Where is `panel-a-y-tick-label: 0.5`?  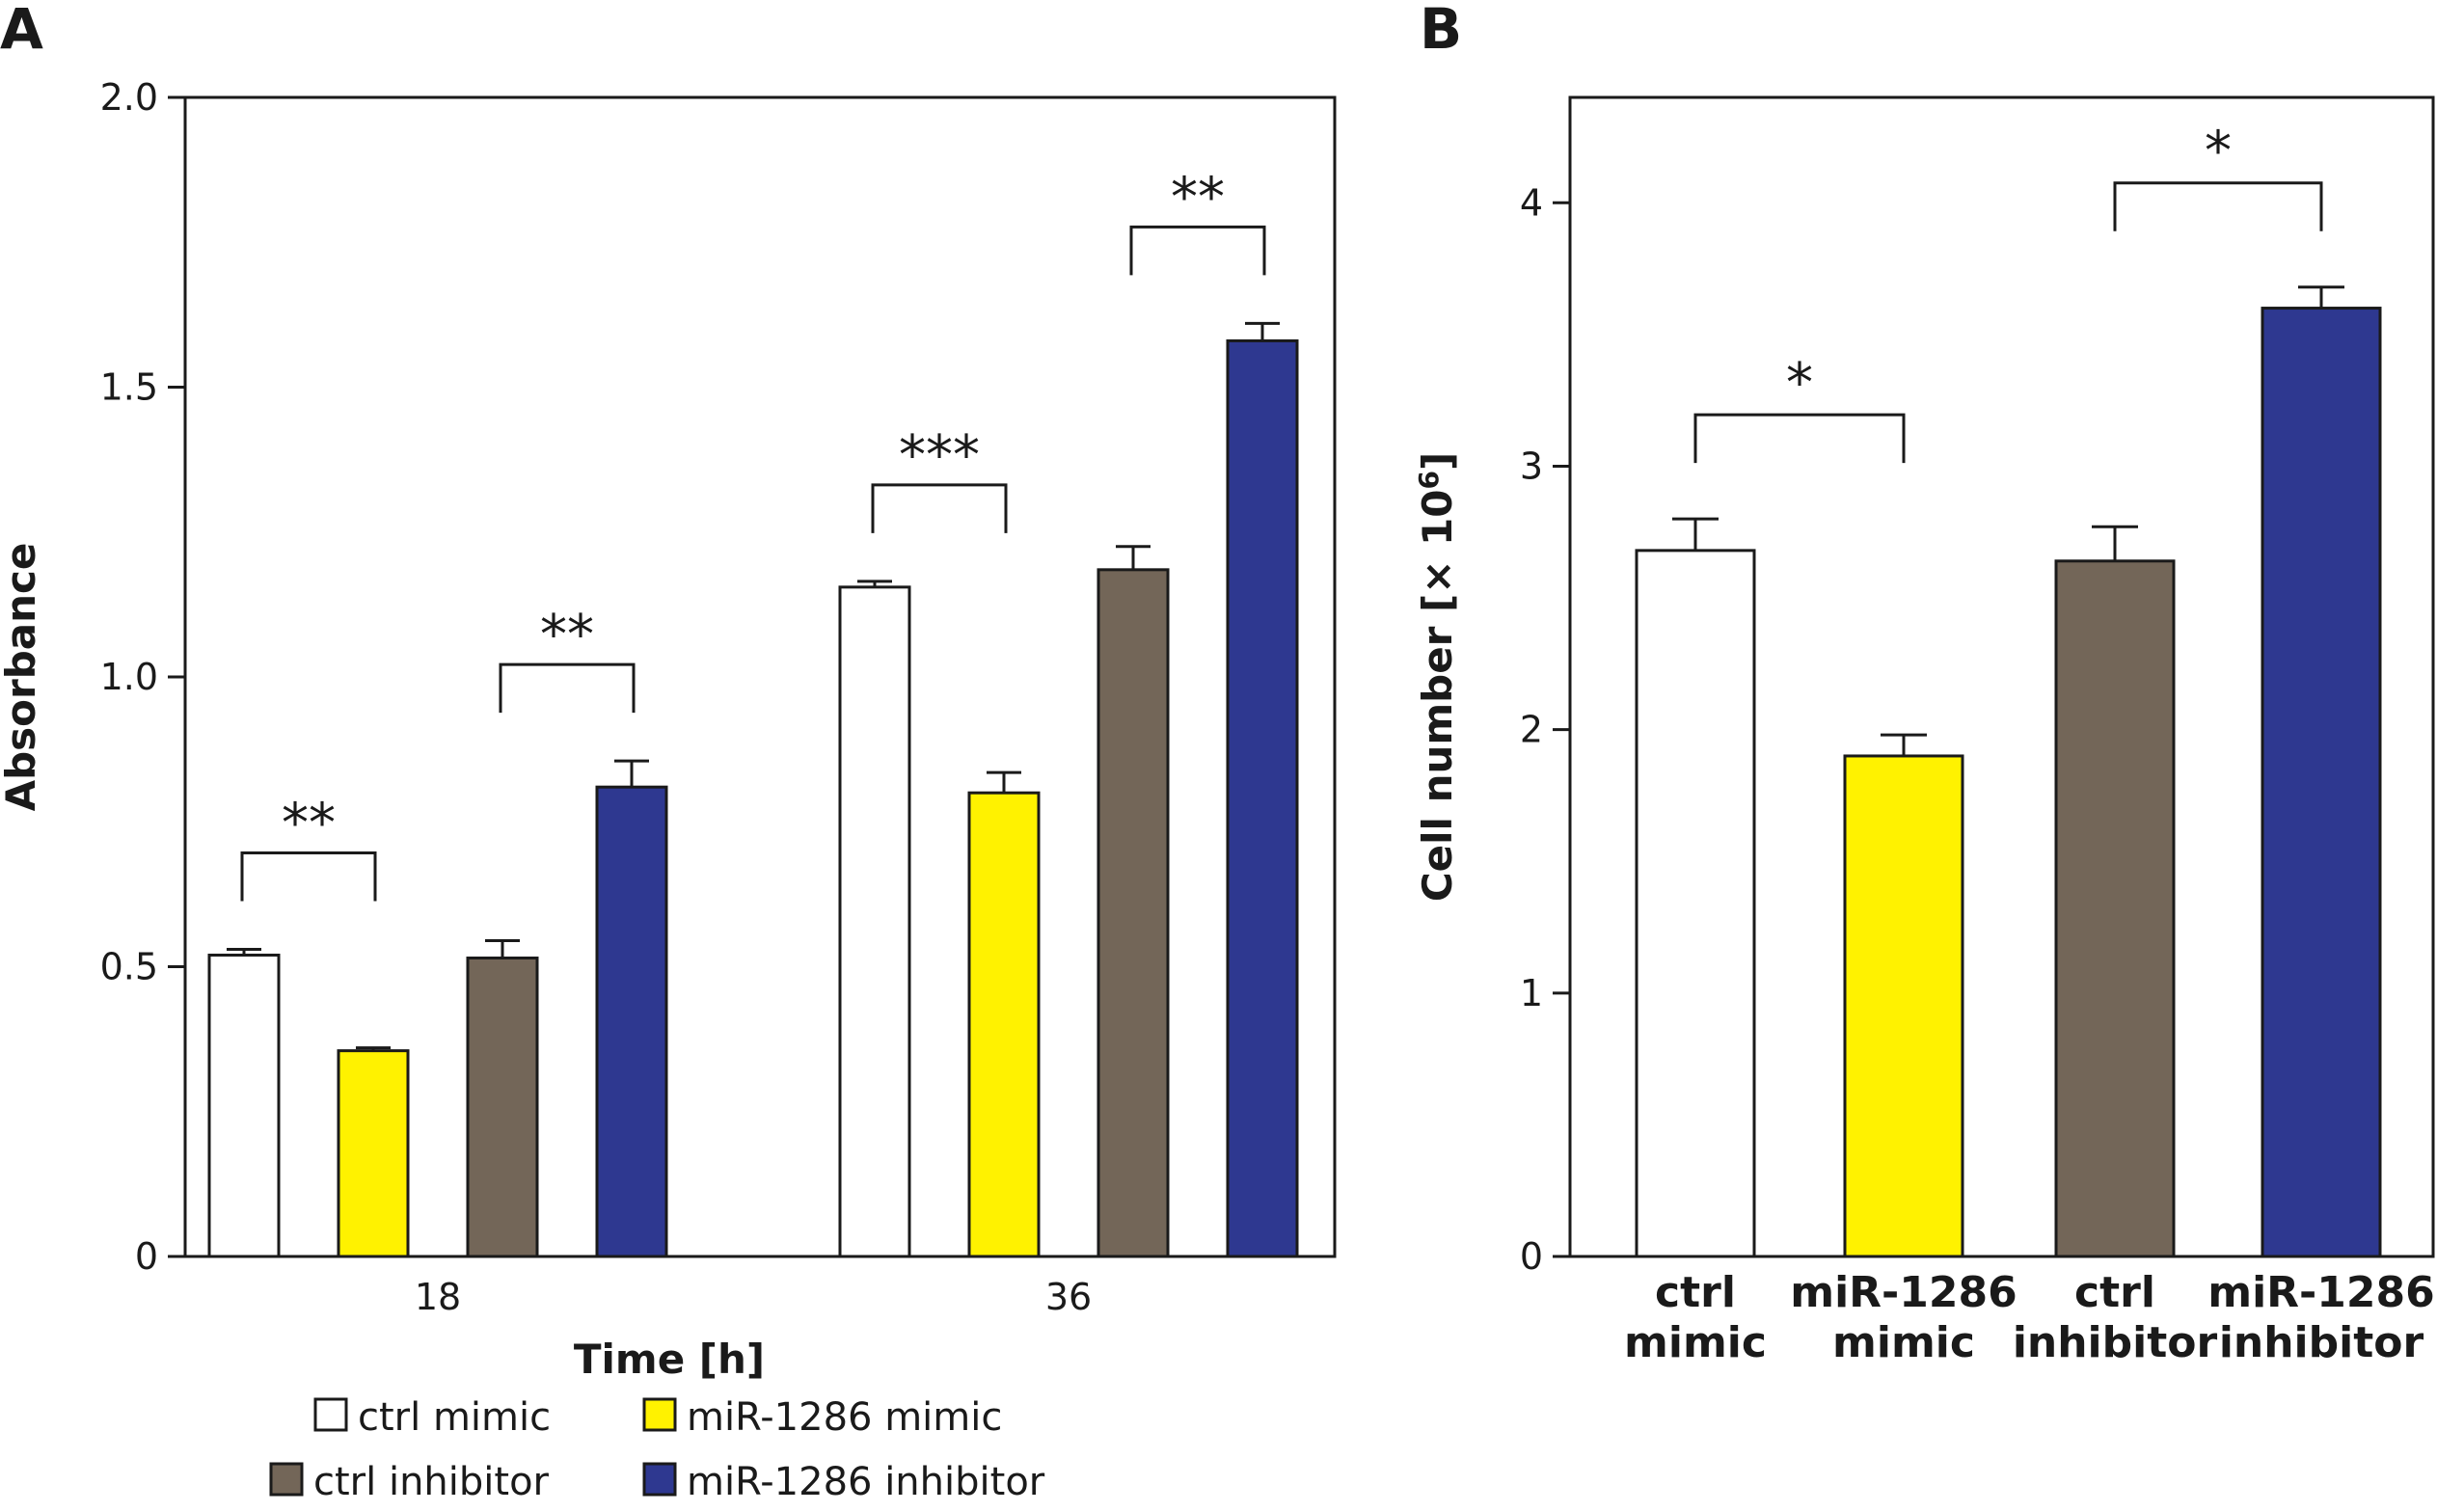
panel-a-y-tick-label: 0.5 is located at coordinates (129, 967).